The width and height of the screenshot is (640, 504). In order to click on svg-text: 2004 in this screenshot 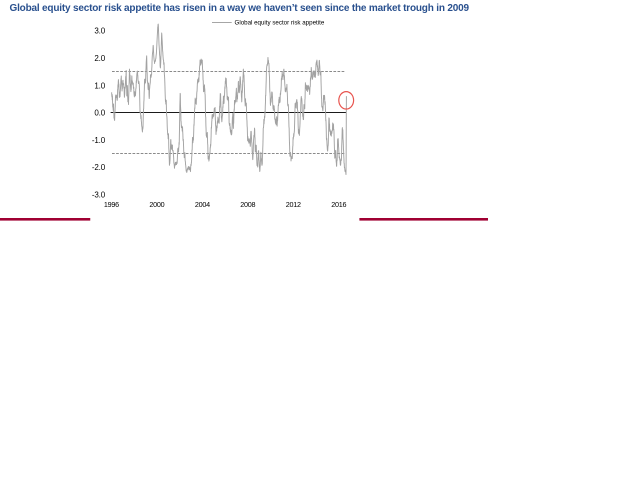, I will do `click(202, 204)`.